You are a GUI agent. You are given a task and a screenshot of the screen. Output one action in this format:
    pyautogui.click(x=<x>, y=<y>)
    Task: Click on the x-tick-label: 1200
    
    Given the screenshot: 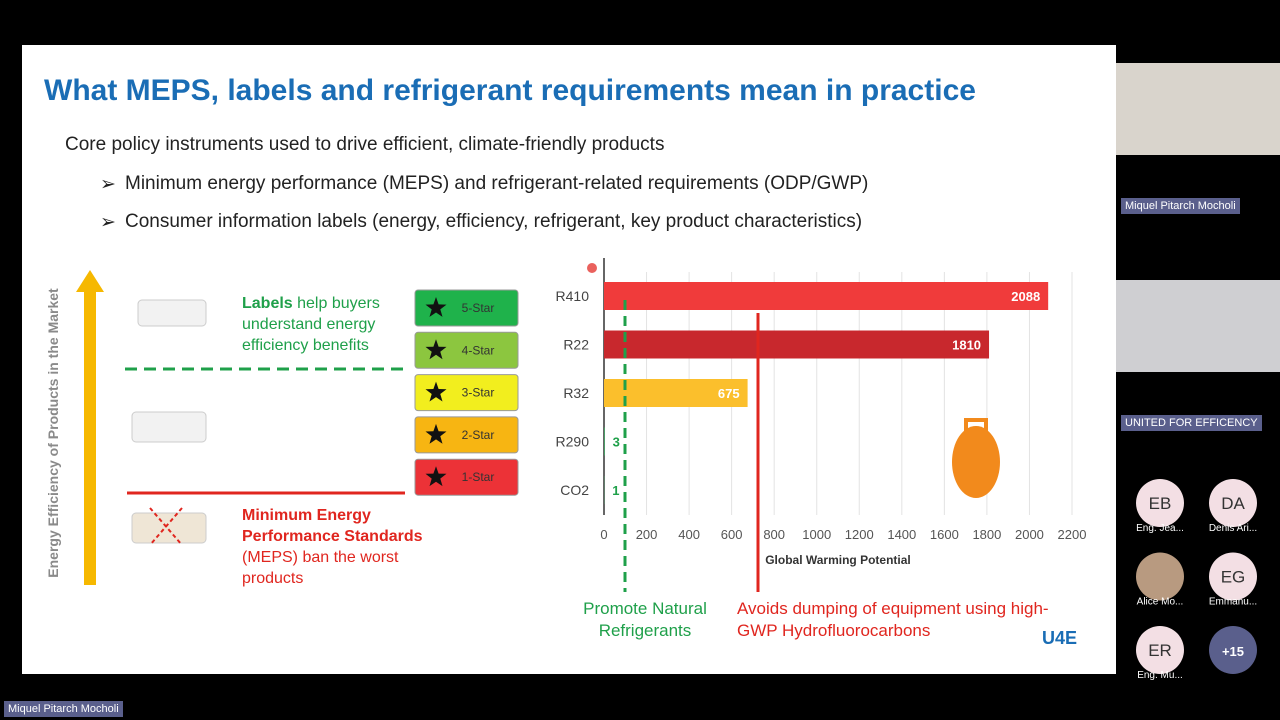 What is the action you would take?
    pyautogui.click(x=859, y=534)
    